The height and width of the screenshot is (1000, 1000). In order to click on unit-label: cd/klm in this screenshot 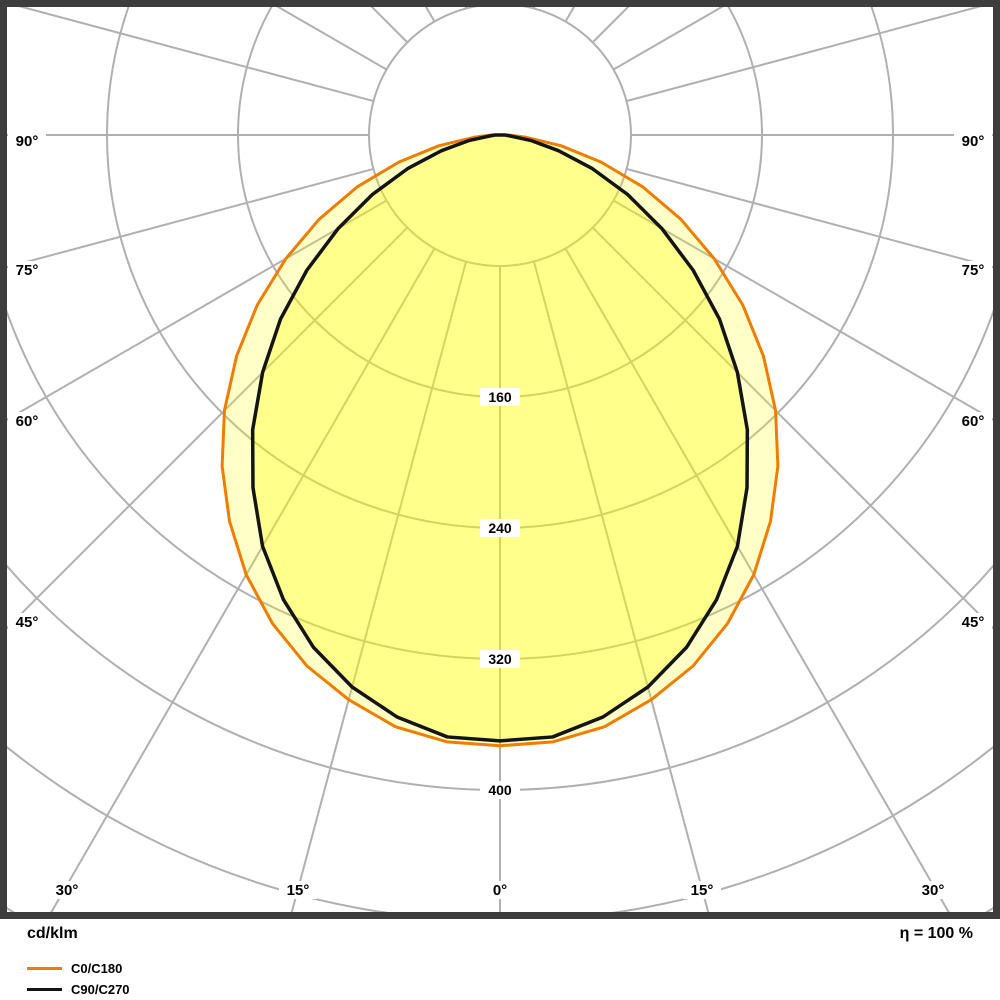, I will do `click(52, 933)`.